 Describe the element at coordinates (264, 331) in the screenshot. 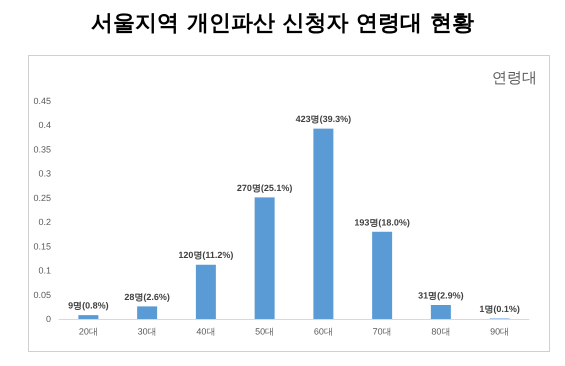

I see `x-tick-label: 50대` at that location.